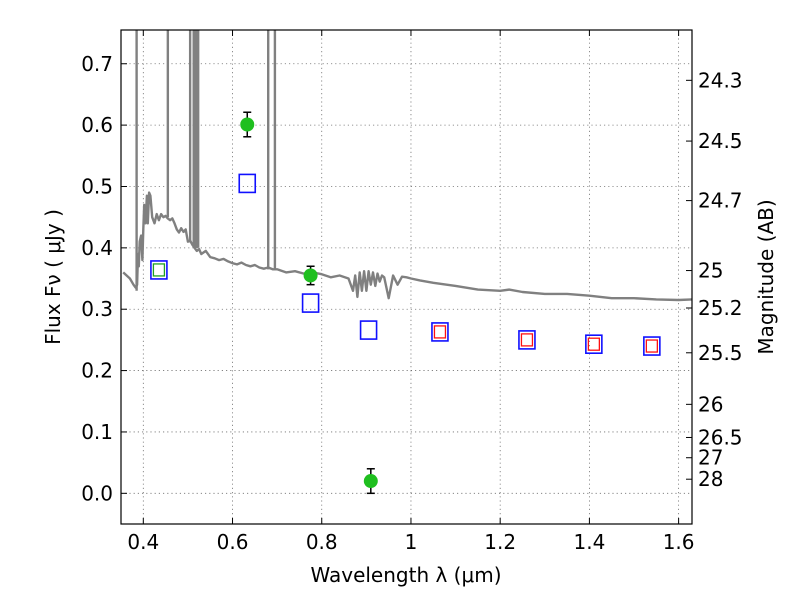 The height and width of the screenshot is (604, 800). What do you see at coordinates (710, 404) in the screenshot?
I see `right-tick-label: 26` at bounding box center [710, 404].